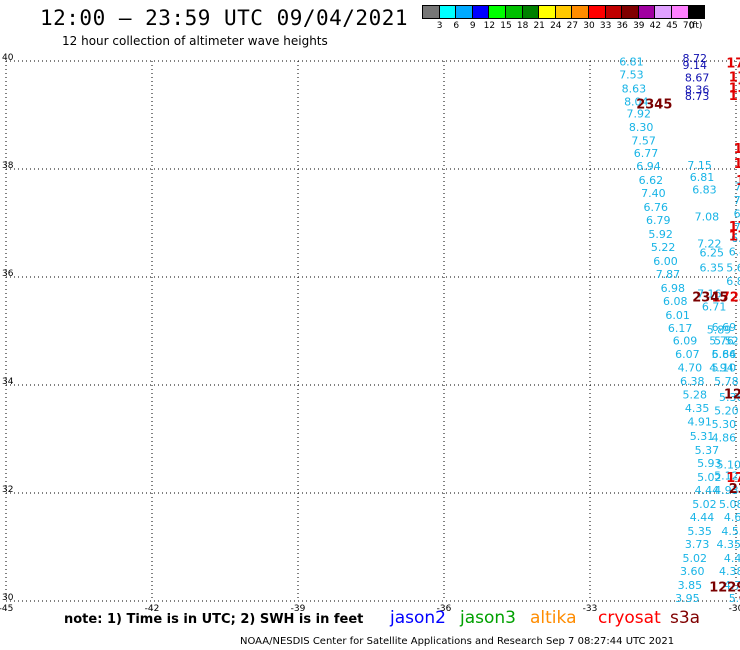 The height and width of the screenshot is (650, 740). Describe the element at coordinates (697, 544) in the screenshot. I see `swh-value: 3.73` at that location.